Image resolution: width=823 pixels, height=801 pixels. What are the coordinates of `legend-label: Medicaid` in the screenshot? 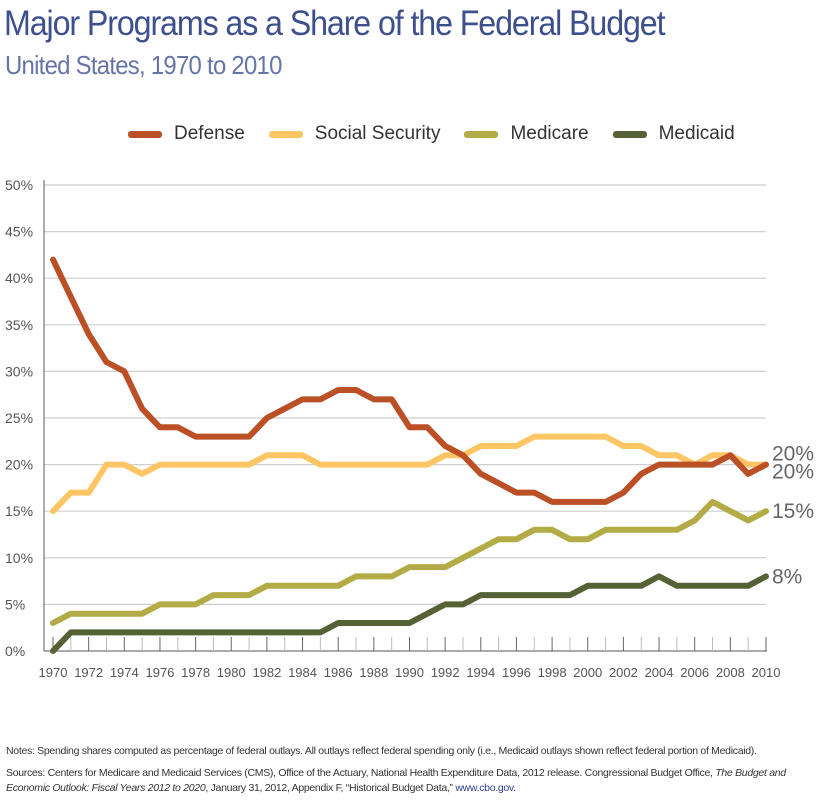 It's located at (696, 133).